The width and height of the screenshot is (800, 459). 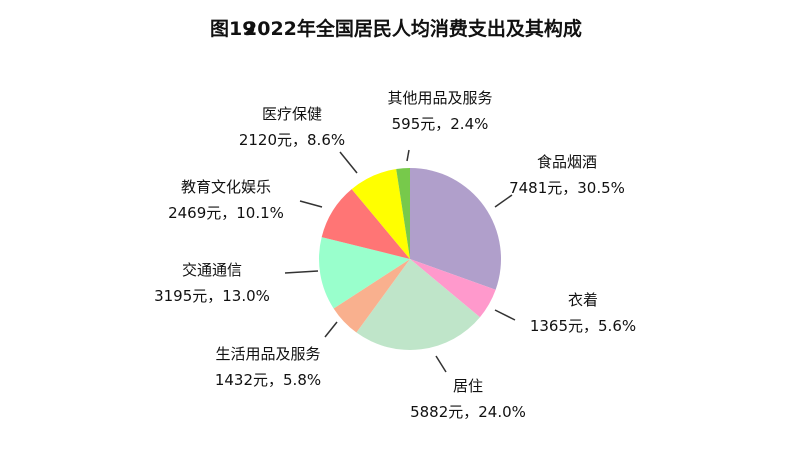 I want to click on slice-value-label: 595元，2.4%, so click(x=440, y=124).